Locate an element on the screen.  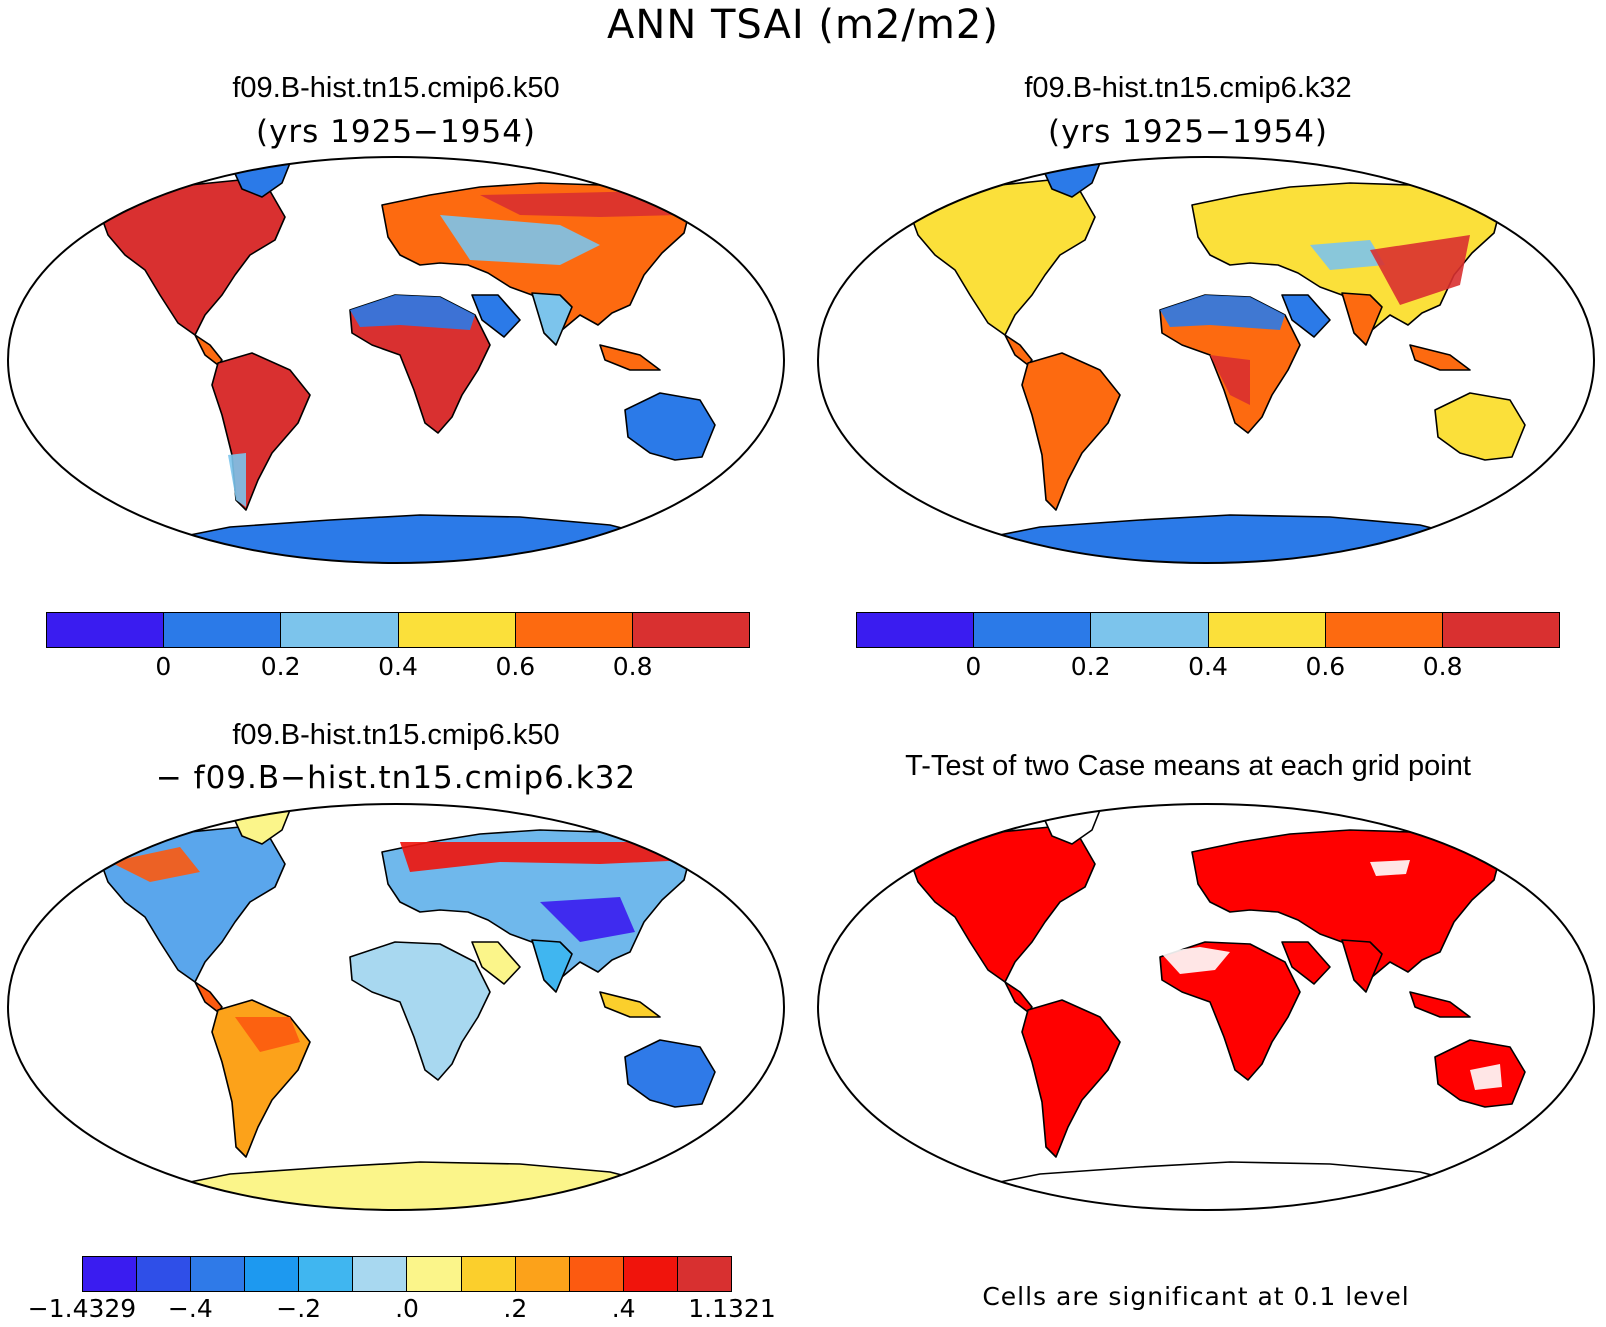
colorbar-tick-label: 1.1321 is located at coordinates (732, 1308).